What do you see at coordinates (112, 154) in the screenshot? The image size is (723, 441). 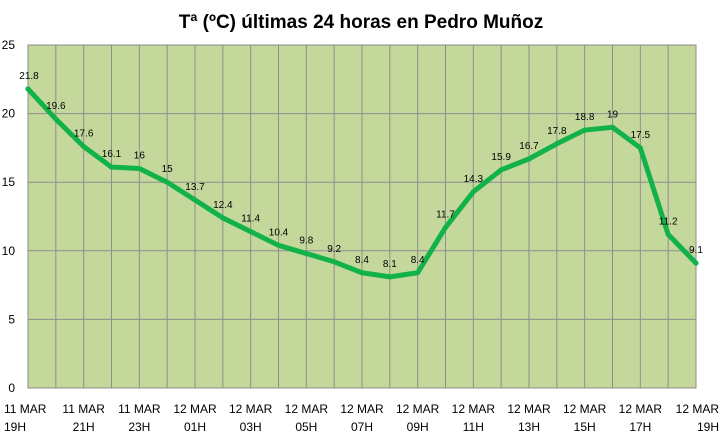 I see `data-label: 16.1` at bounding box center [112, 154].